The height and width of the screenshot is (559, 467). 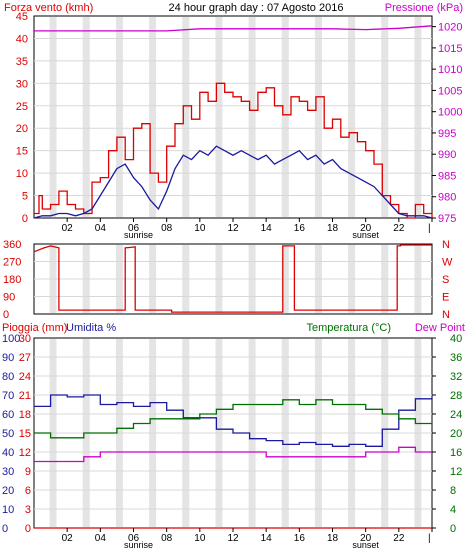 I want to click on rain-tick-label: 6, so click(x=28, y=491).